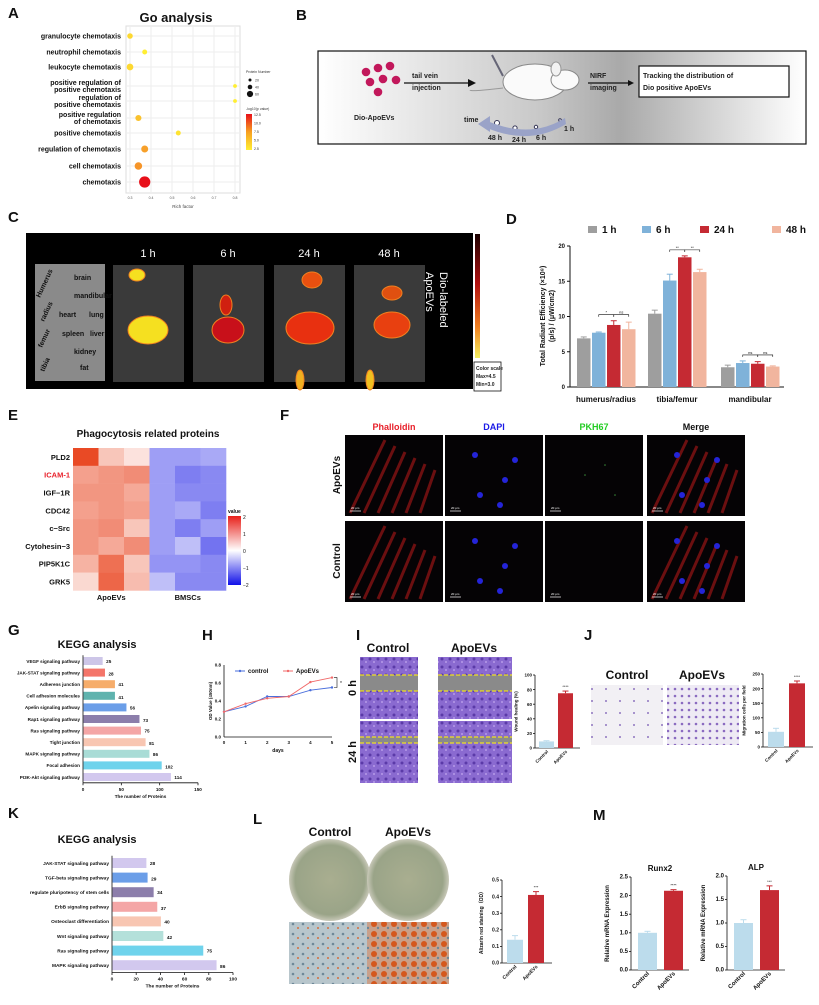  Describe the element at coordinates (353, 752) in the screenshot. I see `row-label: 24 h` at that location.